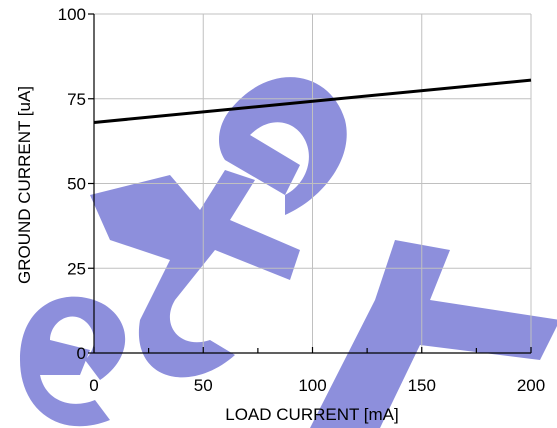 The image size is (557, 428). I want to click on y-tick-label-100: 100, so click(72, 14).